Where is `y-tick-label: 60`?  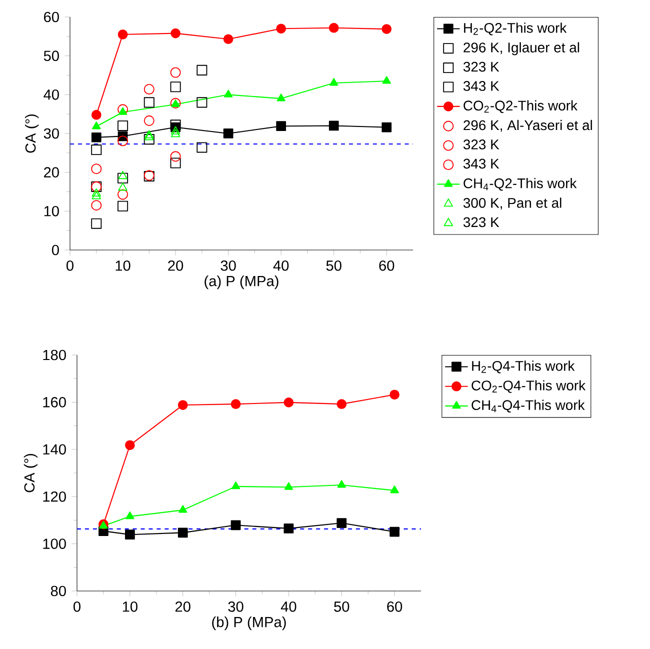
y-tick-label: 60 is located at coordinates (51, 17).